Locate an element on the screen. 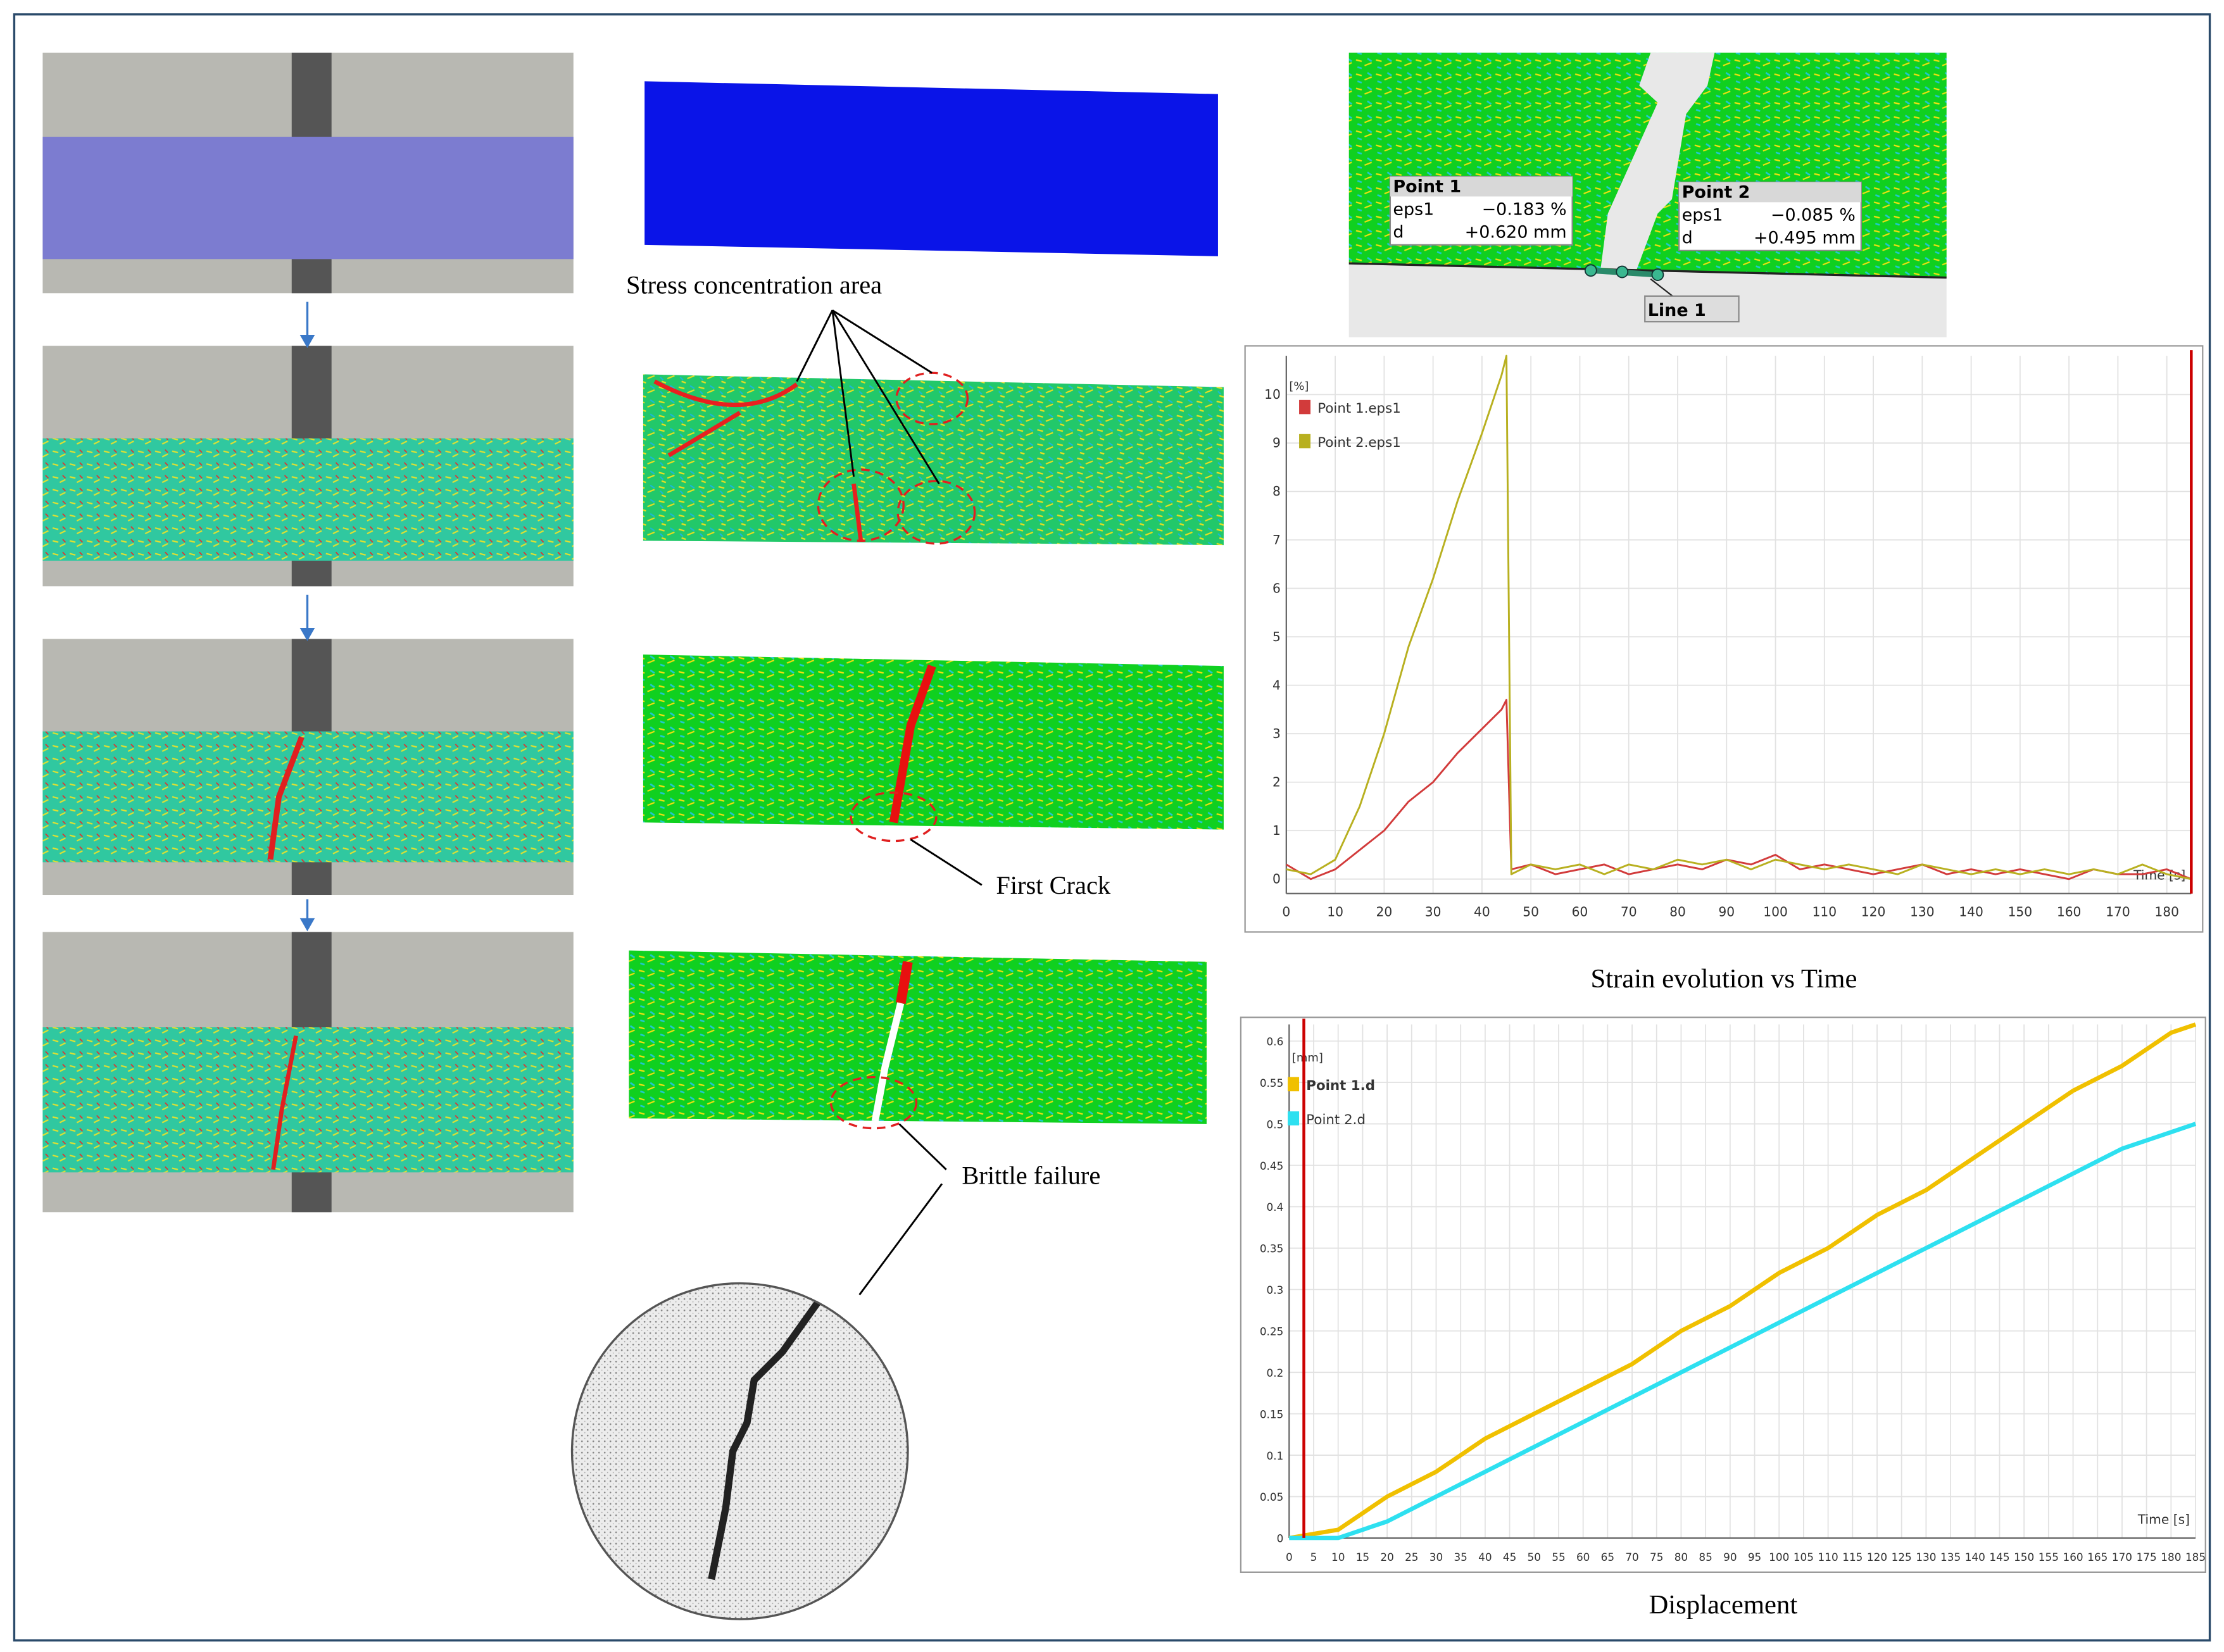 The image size is (2224, 1652). x-tick-label: 180 is located at coordinates (2166, 912).